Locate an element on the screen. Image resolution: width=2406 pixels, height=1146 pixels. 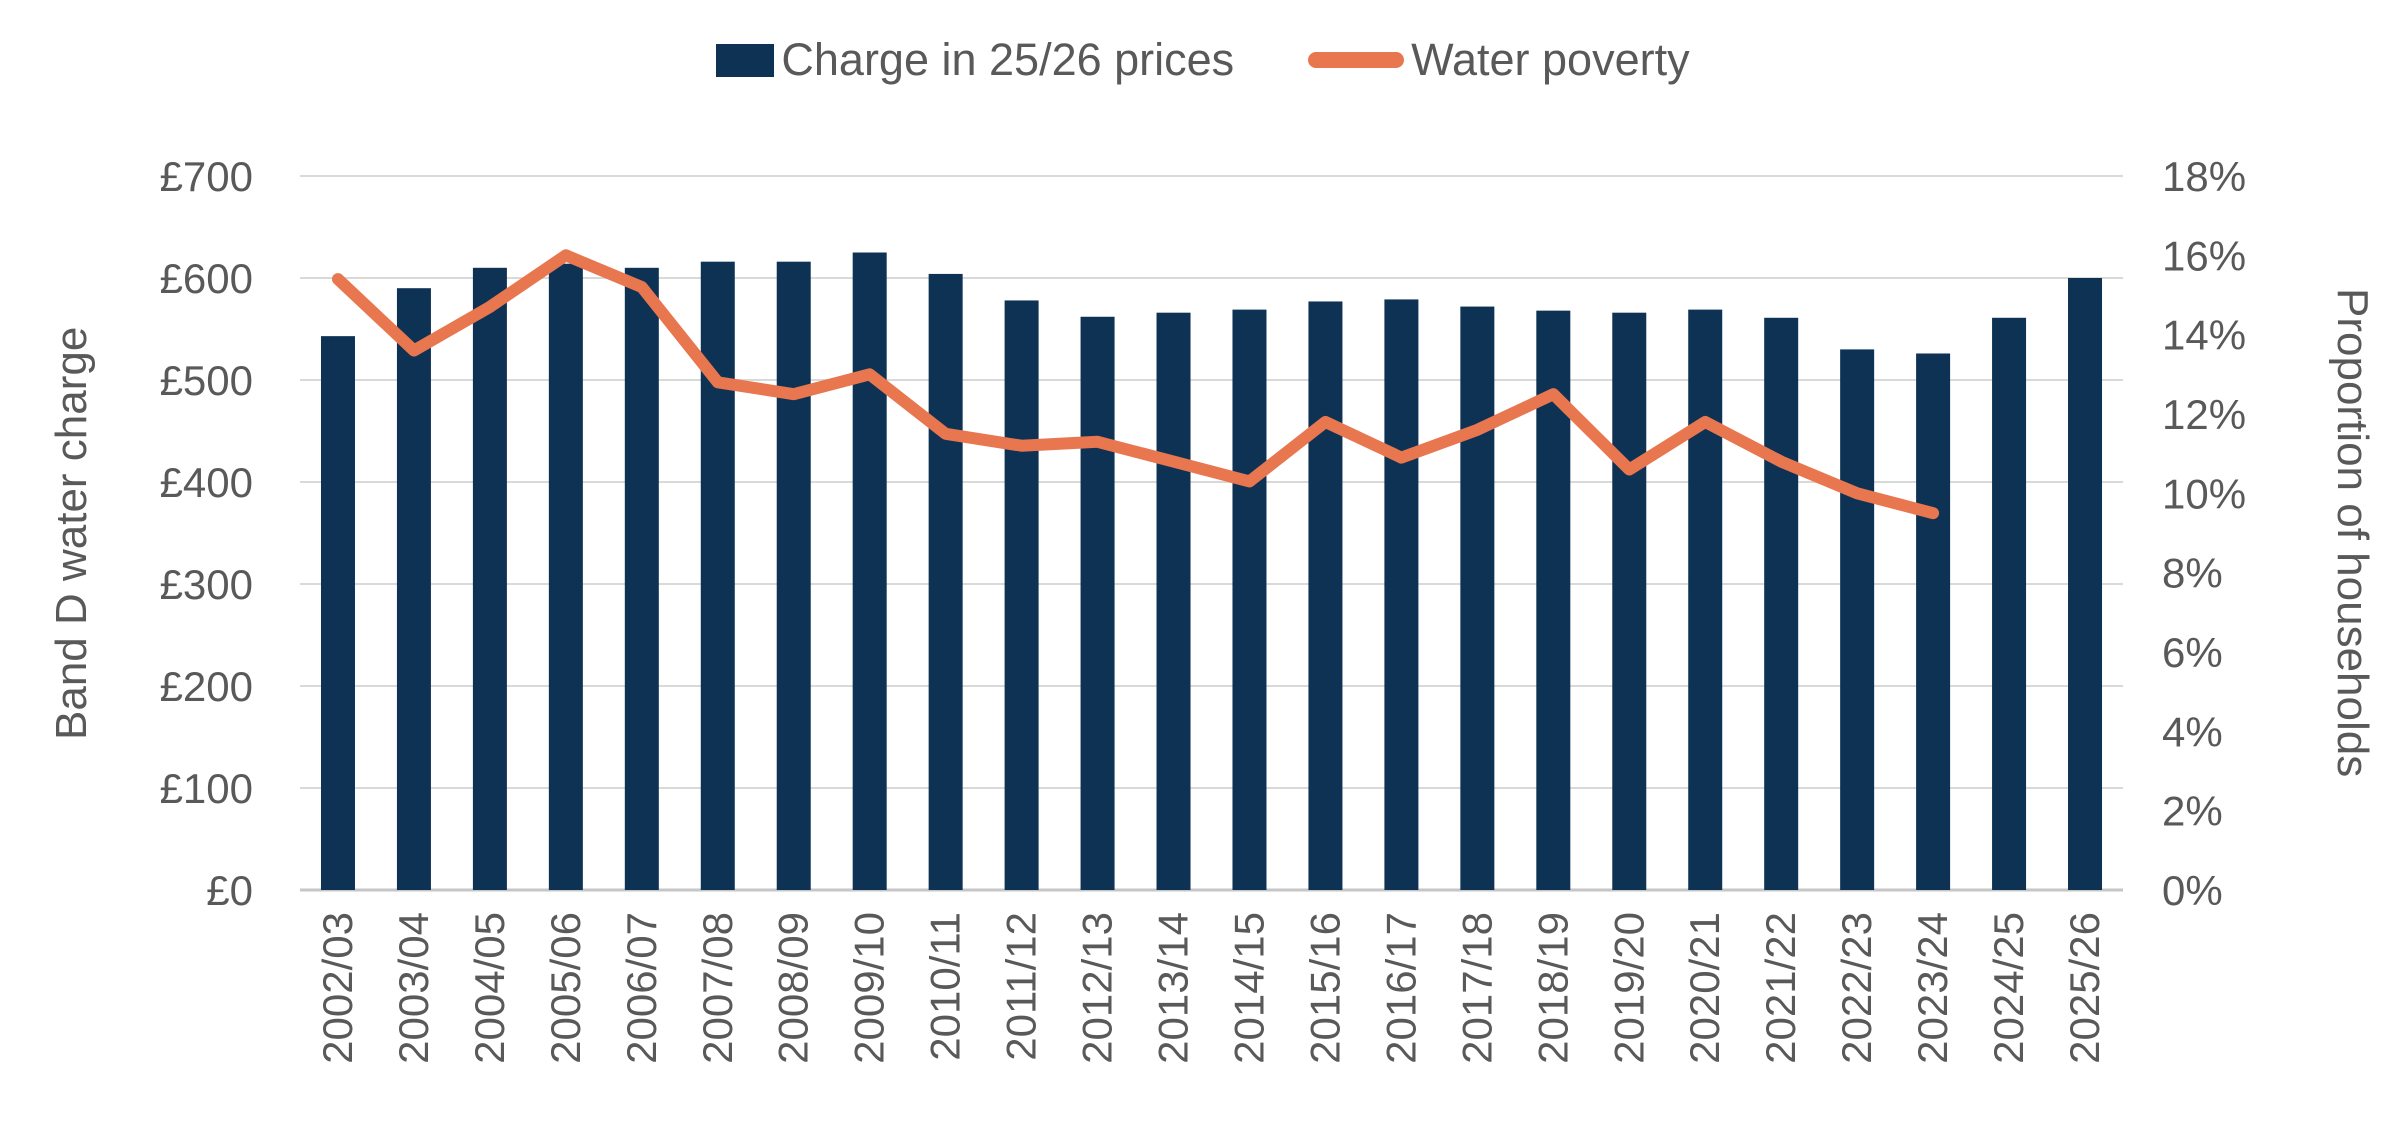
right-axis-tick: 4% is located at coordinates (2192, 731).